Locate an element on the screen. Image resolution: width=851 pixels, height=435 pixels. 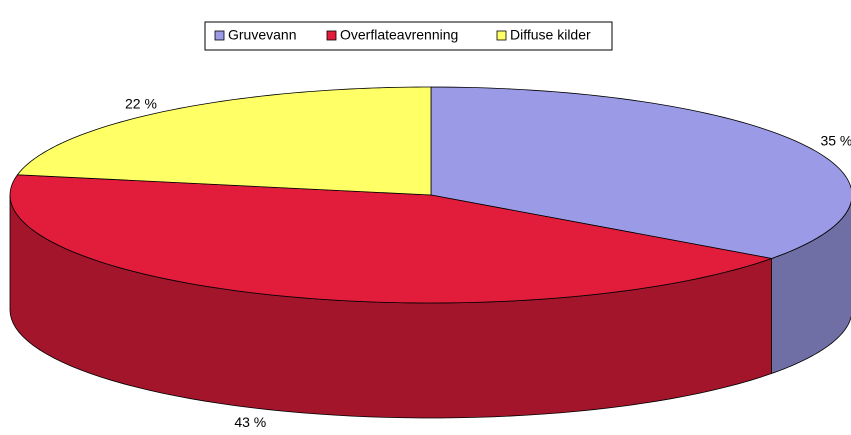
data-label: 22 % is located at coordinates (141, 104).